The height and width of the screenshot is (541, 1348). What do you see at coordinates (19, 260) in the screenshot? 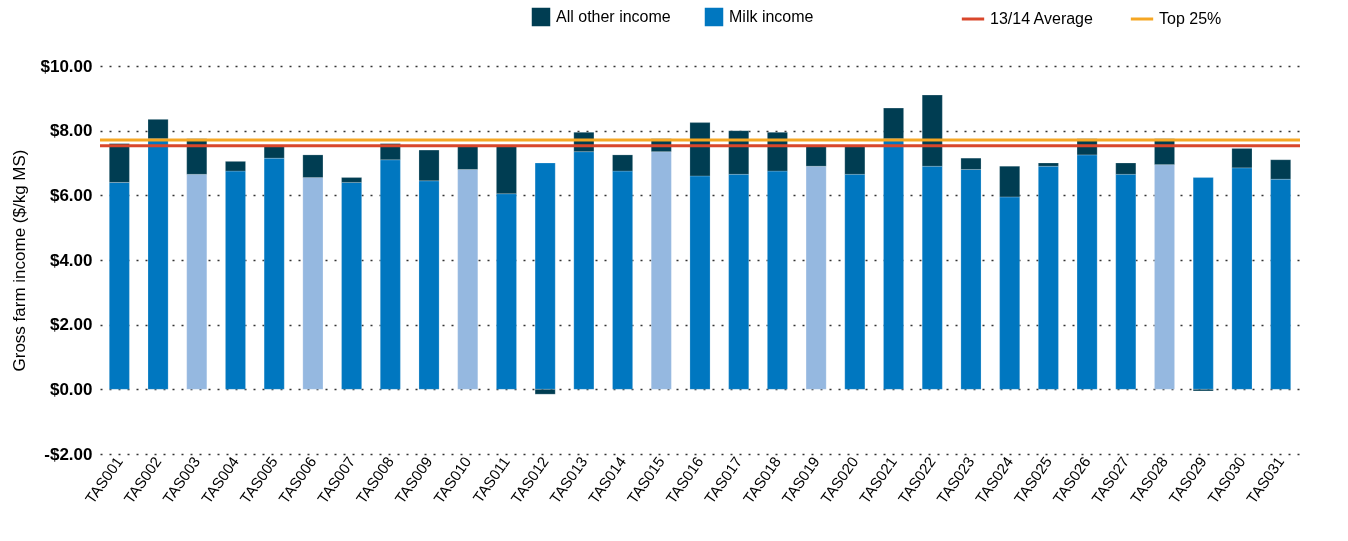
I see `y-axis-title: Gross farm income ($/kg MS)` at bounding box center [19, 260].